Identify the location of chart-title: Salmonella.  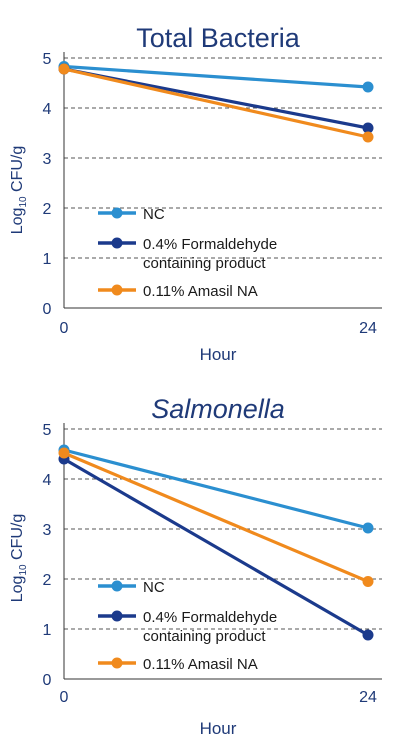
(218, 409).